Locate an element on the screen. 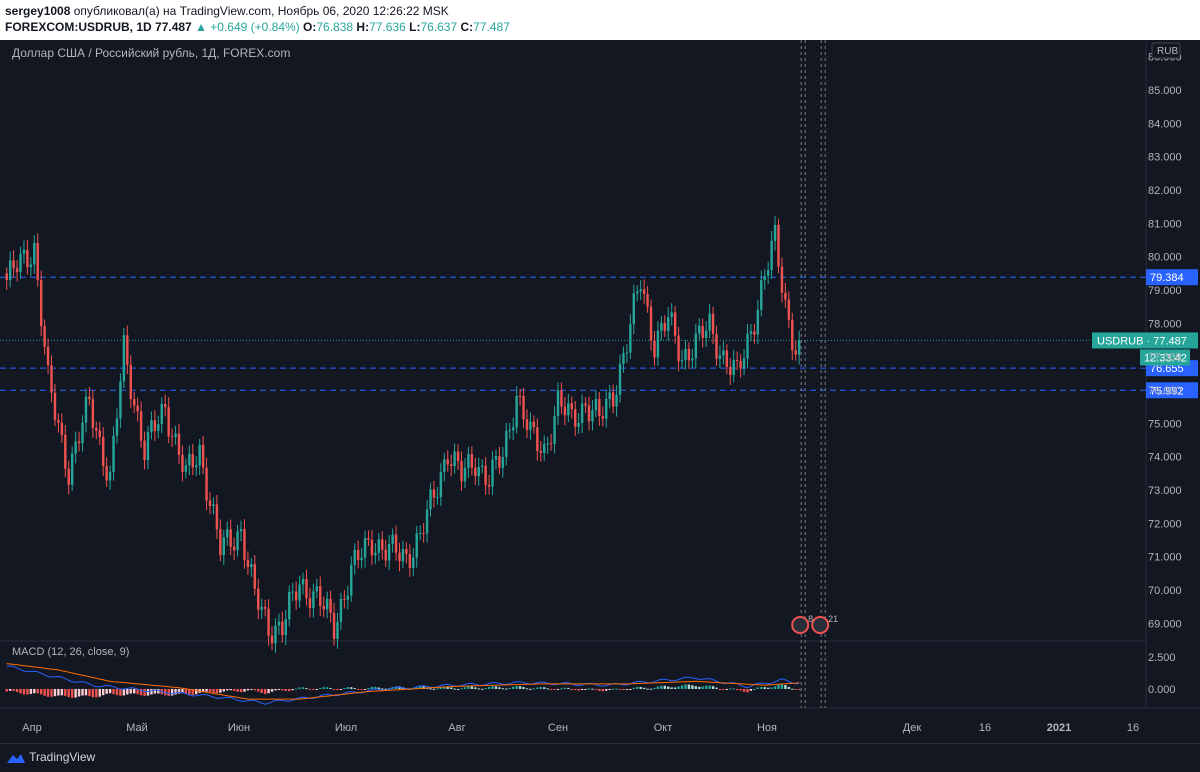 The width and height of the screenshot is (1200, 772). y-tick-label: 76.000 is located at coordinates (1165, 391).